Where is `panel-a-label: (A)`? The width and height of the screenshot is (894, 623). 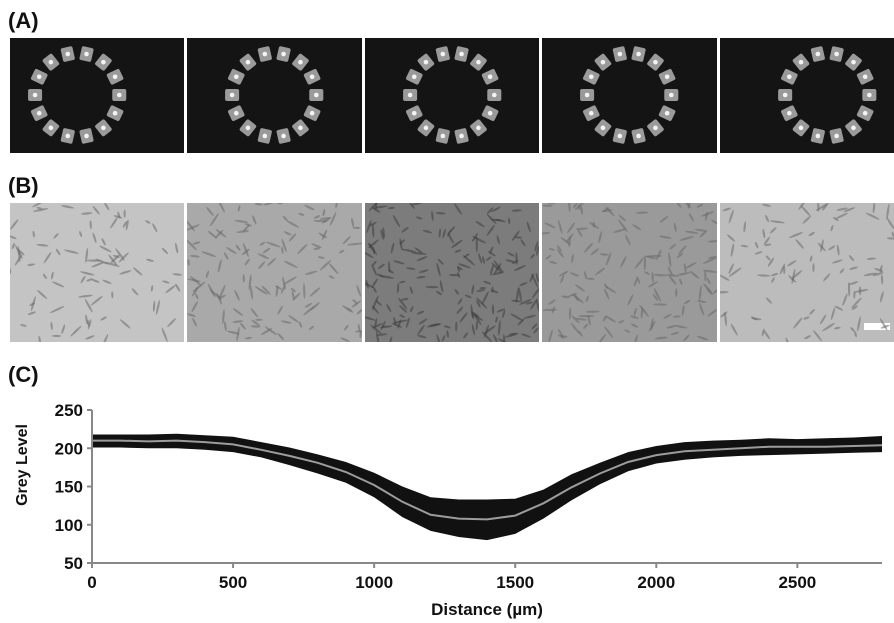 panel-a-label: (A) is located at coordinates (23, 20).